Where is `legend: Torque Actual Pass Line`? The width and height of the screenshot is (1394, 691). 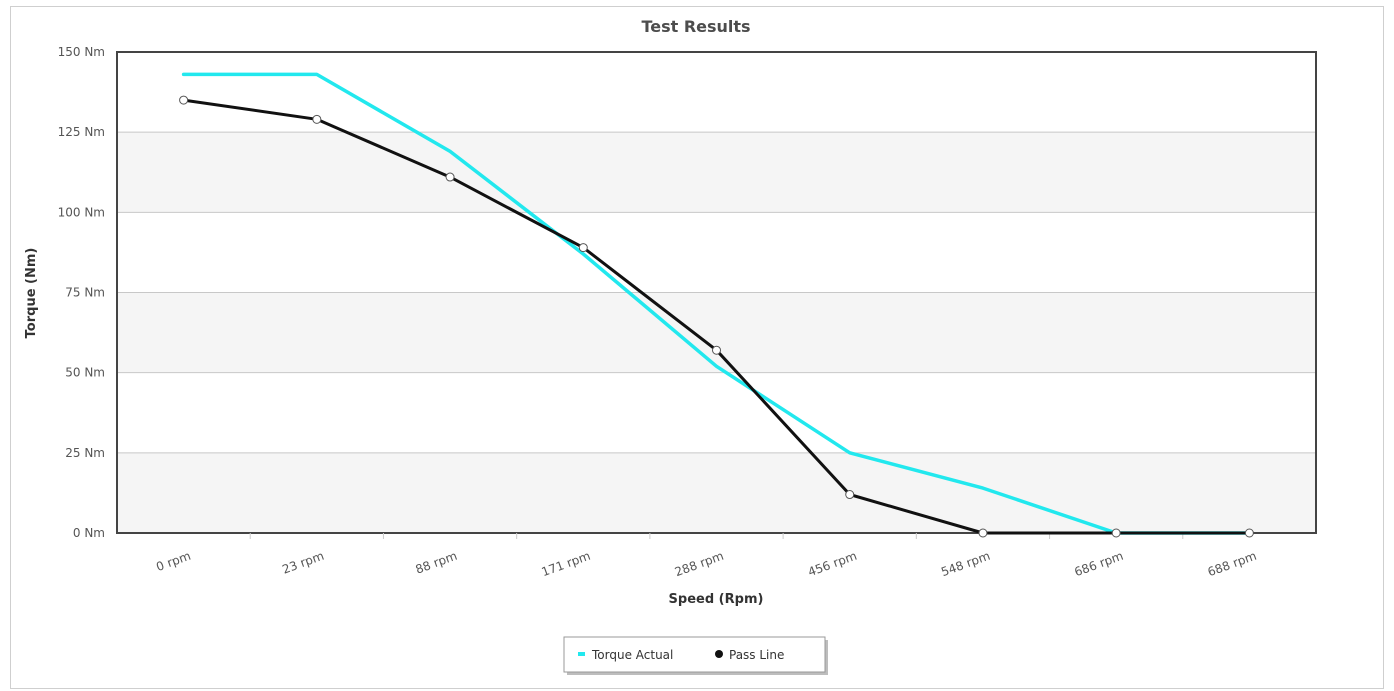 legend: Torque Actual Pass Line is located at coordinates (695, 655).